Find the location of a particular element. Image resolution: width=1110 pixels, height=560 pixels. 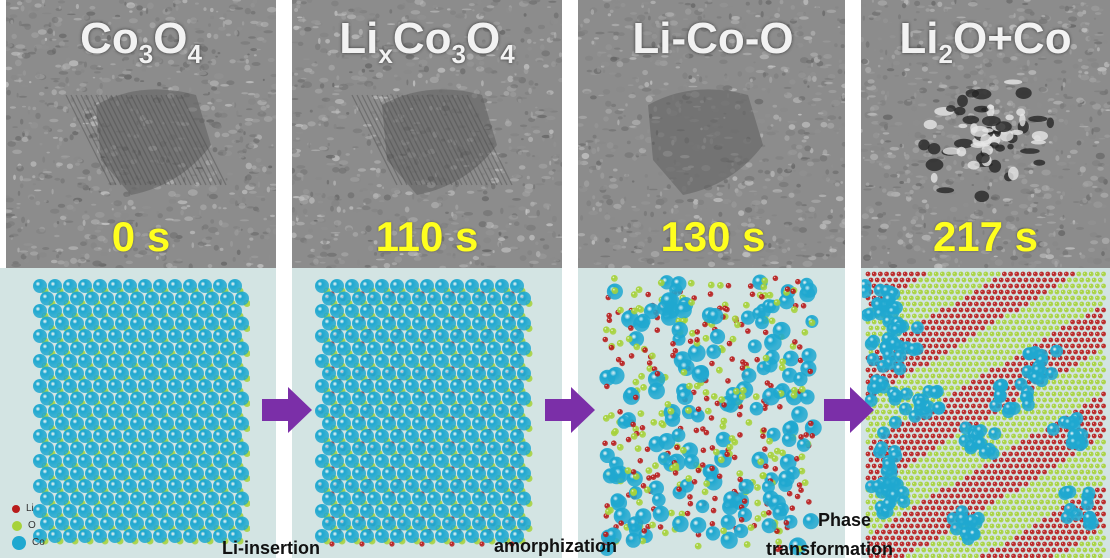

atom-legend: Li O Co is located at coordinates (28, 525).